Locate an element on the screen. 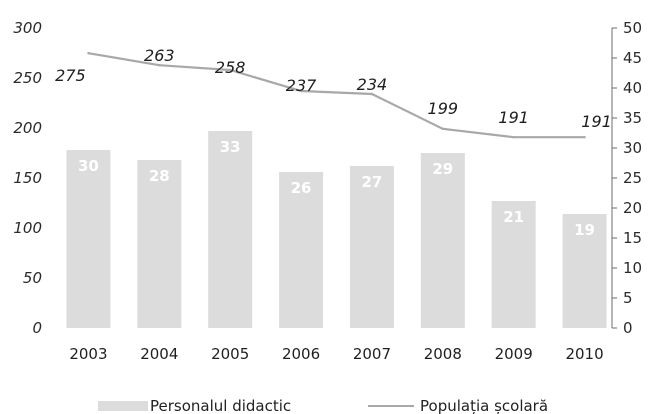 The width and height of the screenshot is (649, 414). left-tick-label: 0 is located at coordinates (37, 328).